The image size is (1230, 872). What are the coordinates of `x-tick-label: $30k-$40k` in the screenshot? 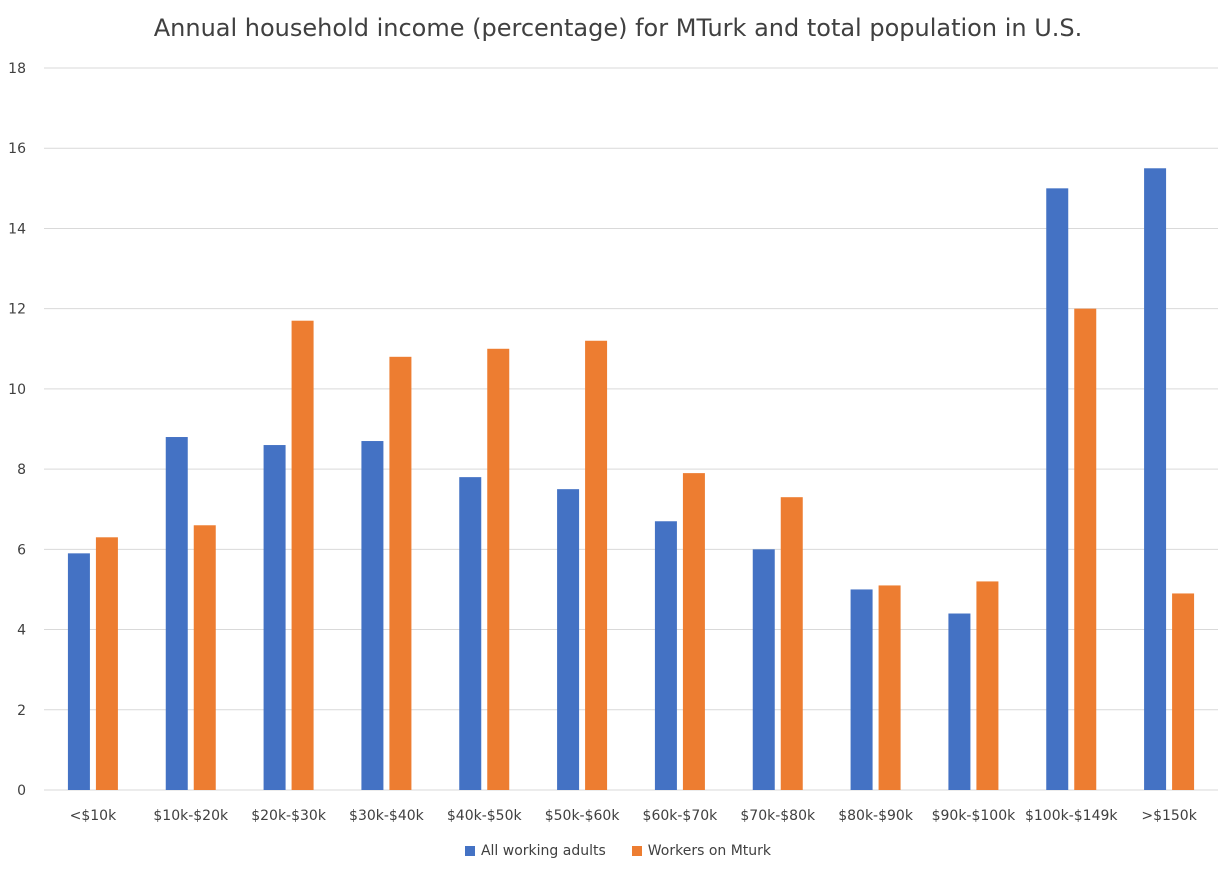 It's located at (387, 816).